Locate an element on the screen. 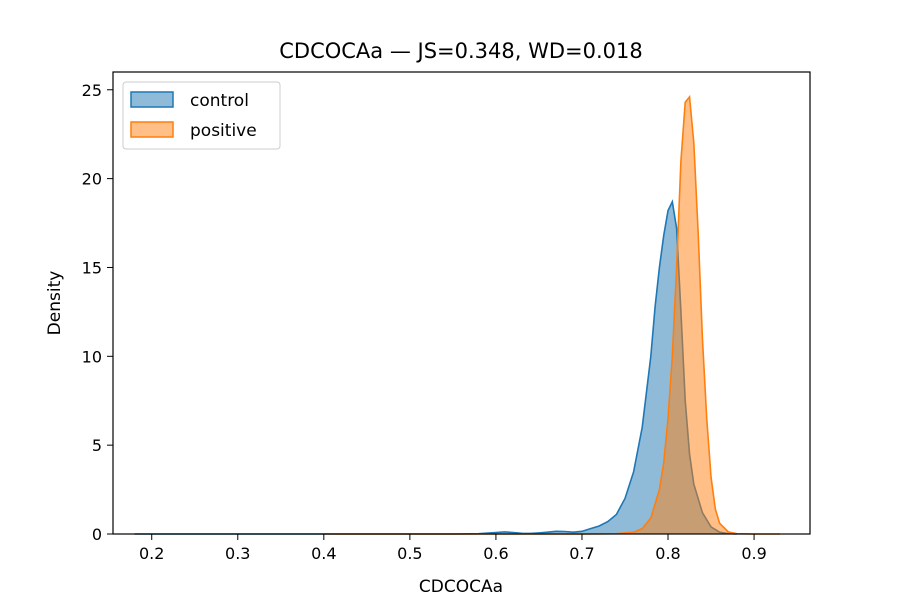  legend-label-control: control is located at coordinates (219, 101).